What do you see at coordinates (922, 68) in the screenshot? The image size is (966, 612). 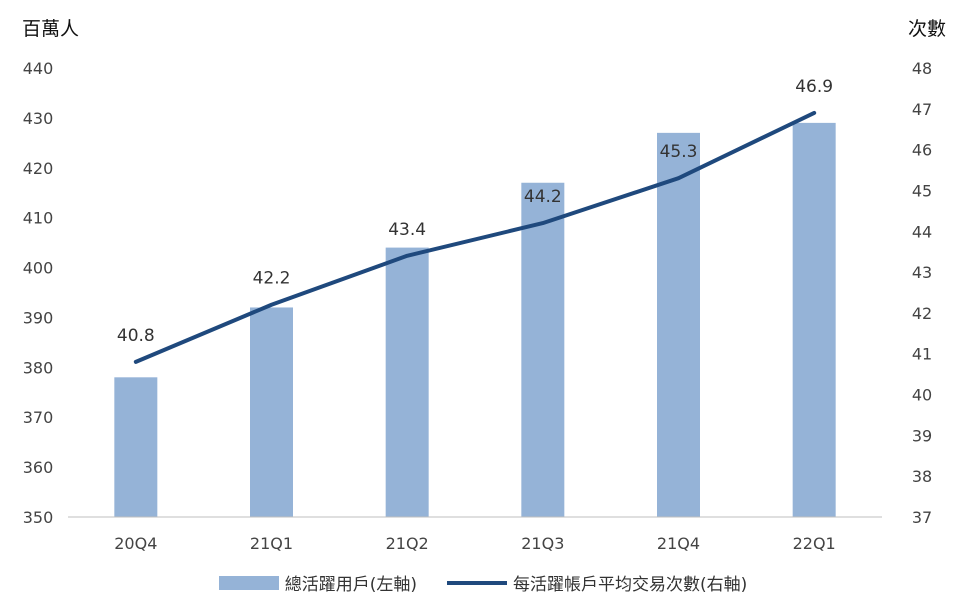 I see `y-right-tick-label: 48` at bounding box center [922, 68].